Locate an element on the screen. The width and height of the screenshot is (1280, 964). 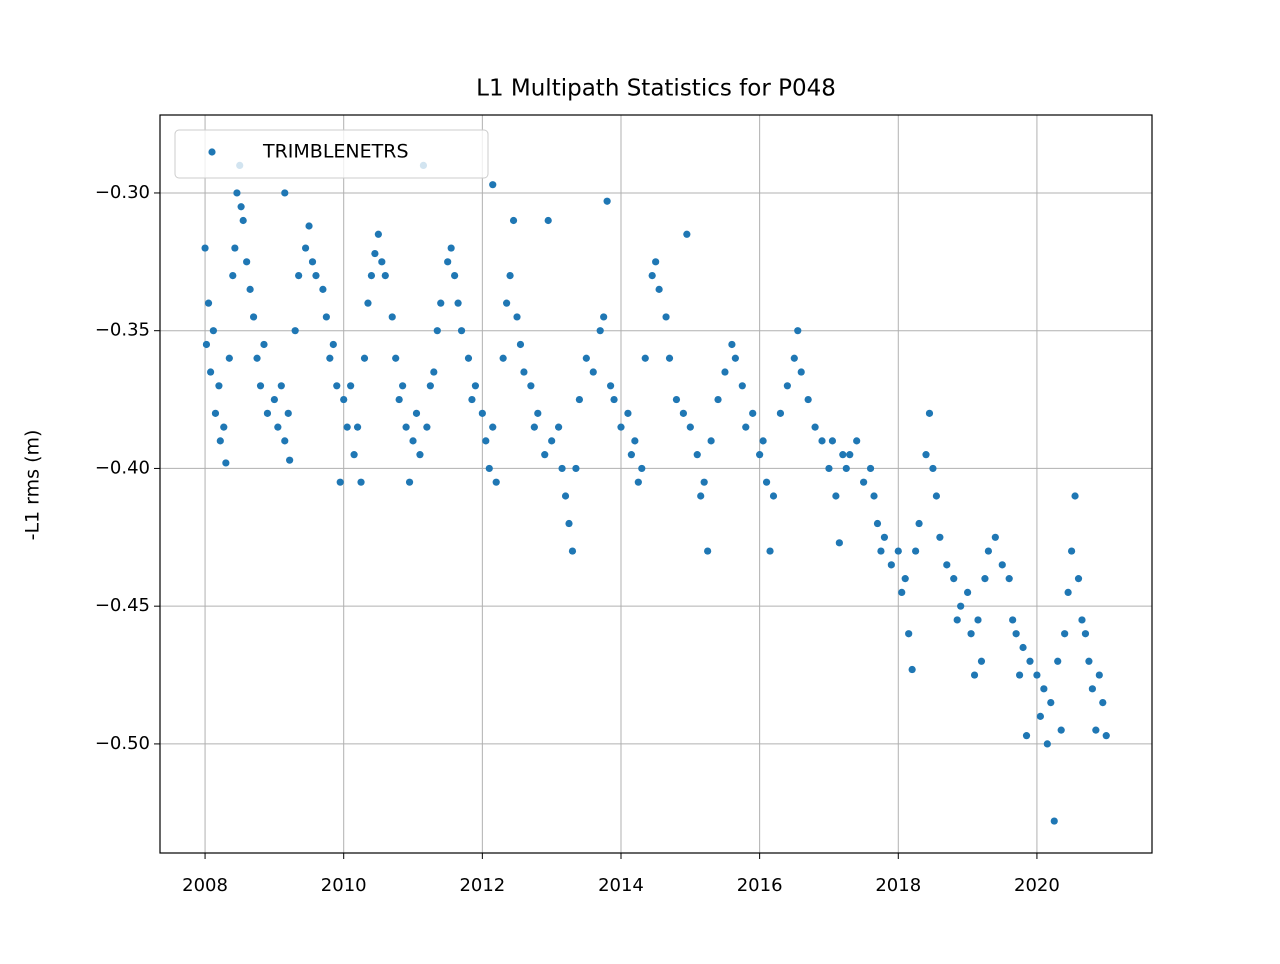
y-tick-label: −0.40 is located at coordinates (122, 467).